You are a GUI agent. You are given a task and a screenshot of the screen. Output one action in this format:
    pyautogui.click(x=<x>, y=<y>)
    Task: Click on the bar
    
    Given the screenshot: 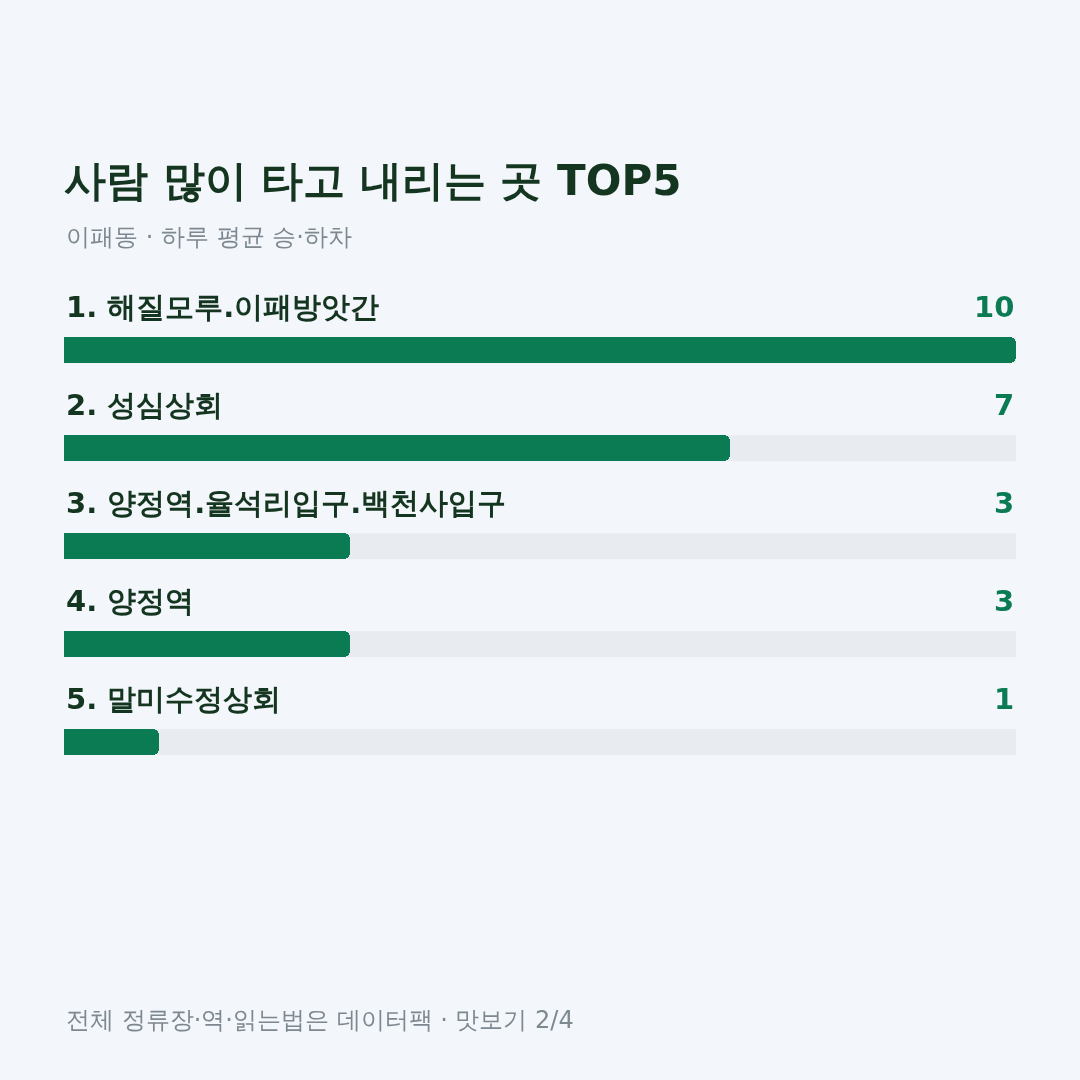 What is the action you would take?
    pyautogui.click(x=111, y=742)
    